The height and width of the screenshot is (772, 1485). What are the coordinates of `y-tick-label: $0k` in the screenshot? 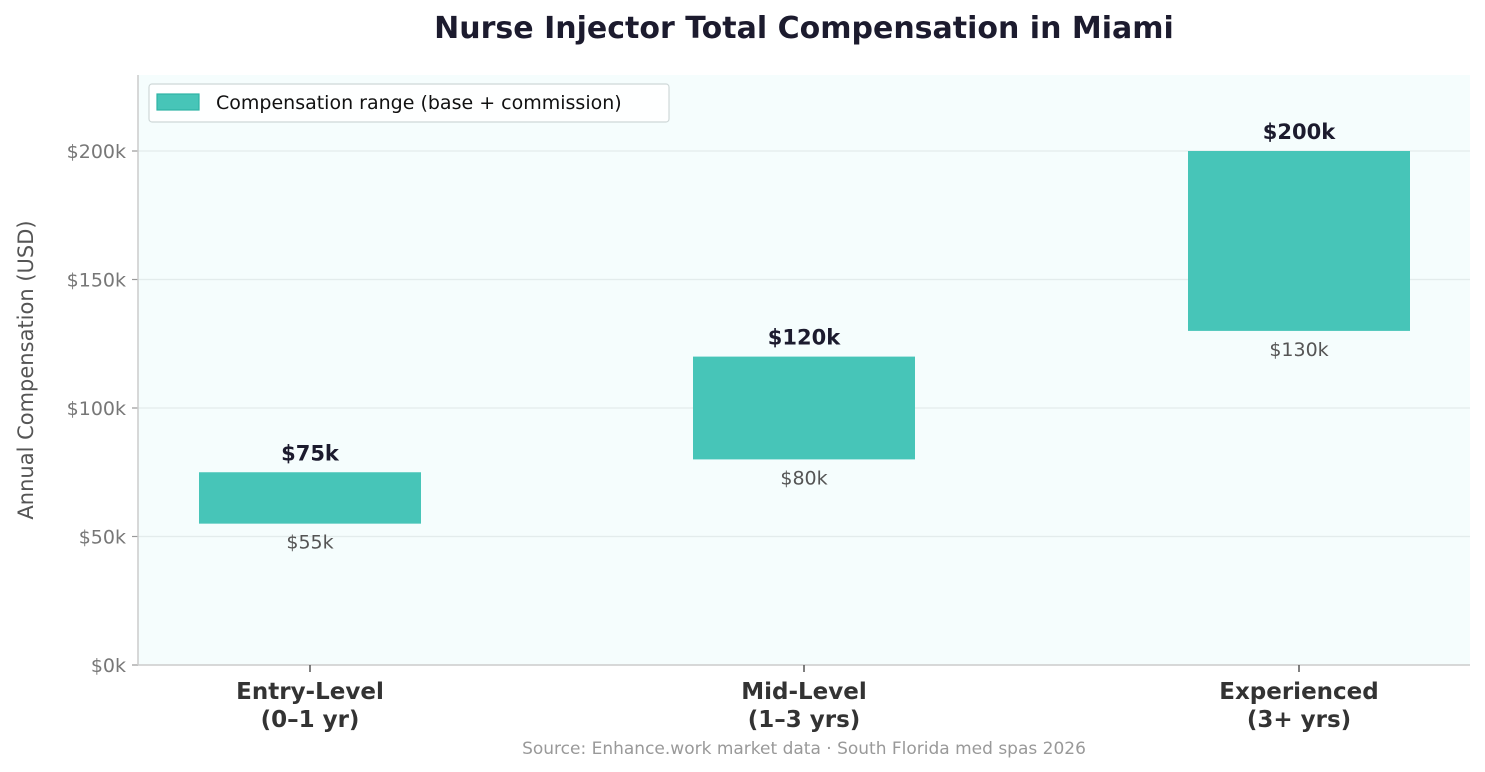 It's located at (108, 666).